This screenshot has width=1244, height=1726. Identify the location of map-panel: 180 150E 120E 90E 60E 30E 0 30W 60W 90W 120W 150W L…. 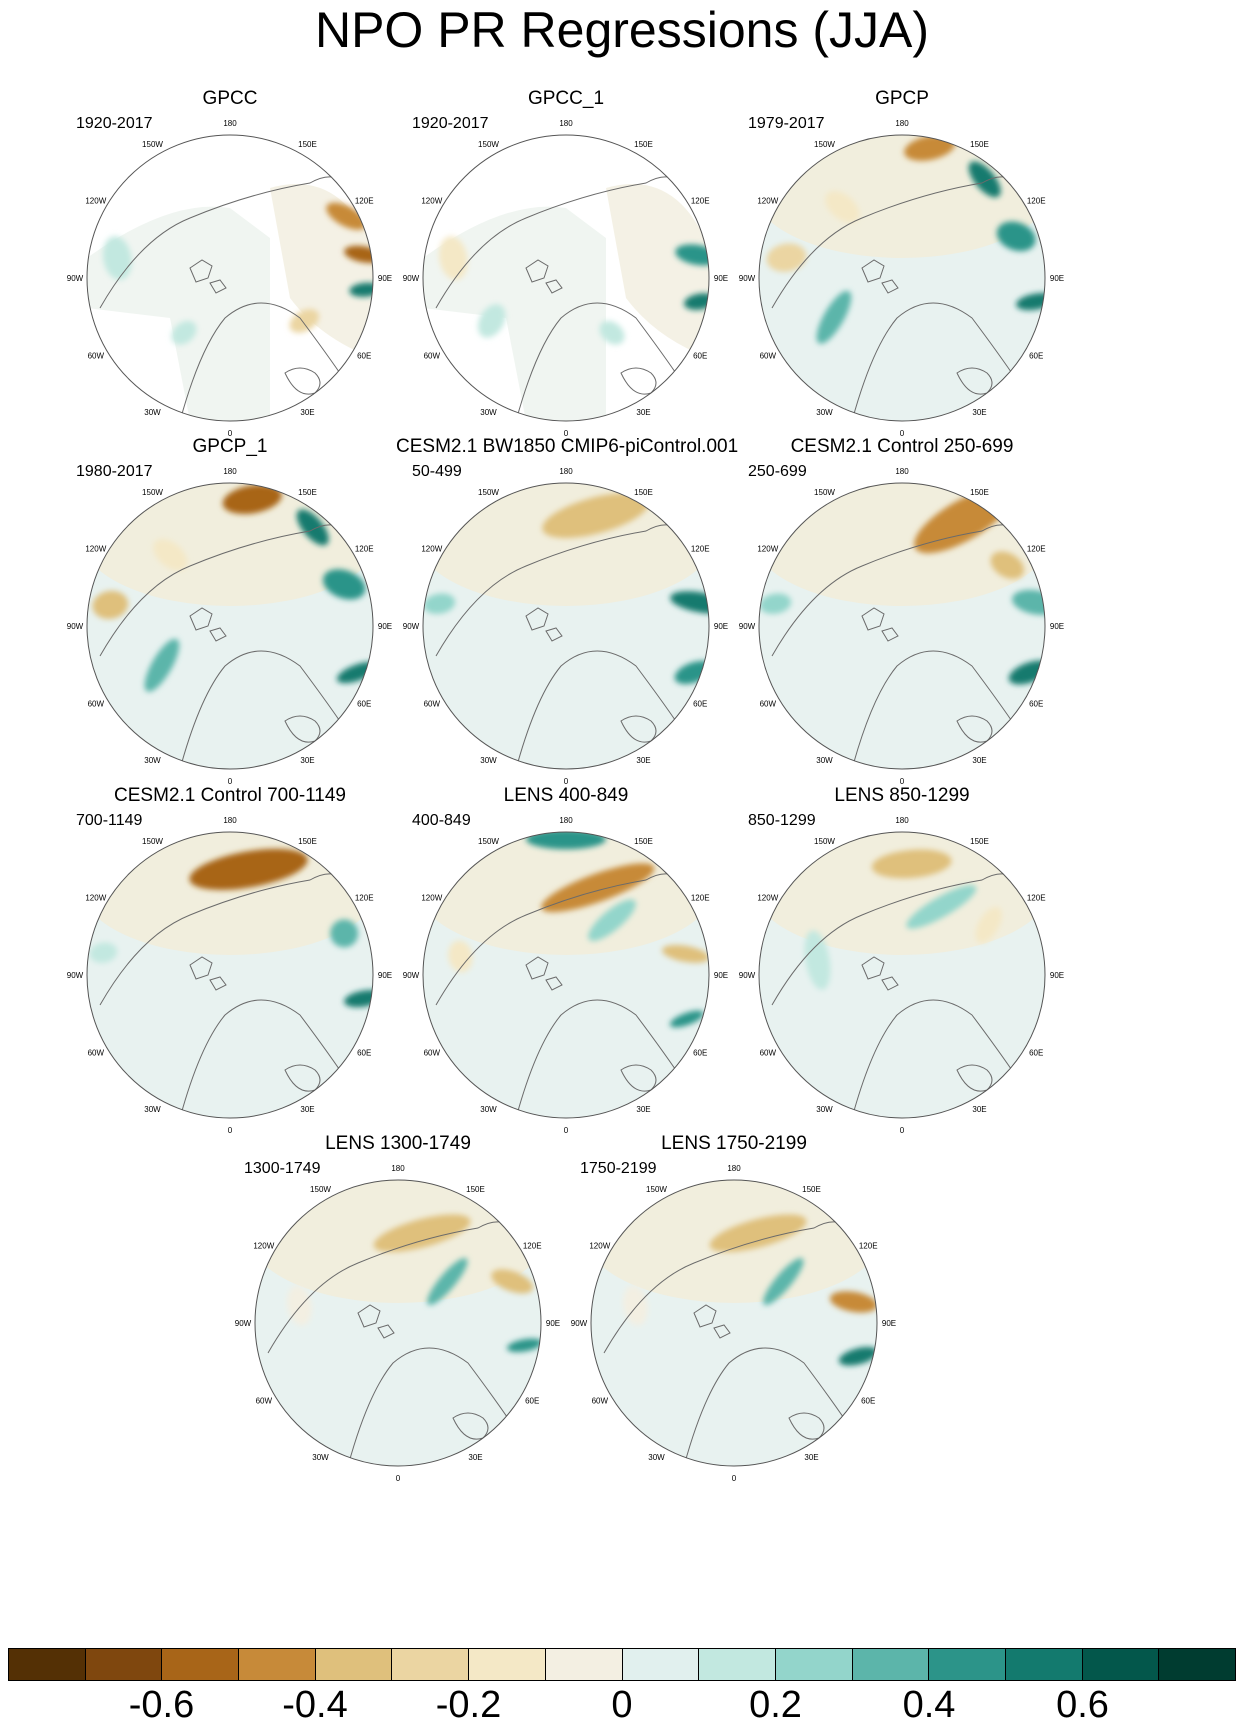
(398, 1315).